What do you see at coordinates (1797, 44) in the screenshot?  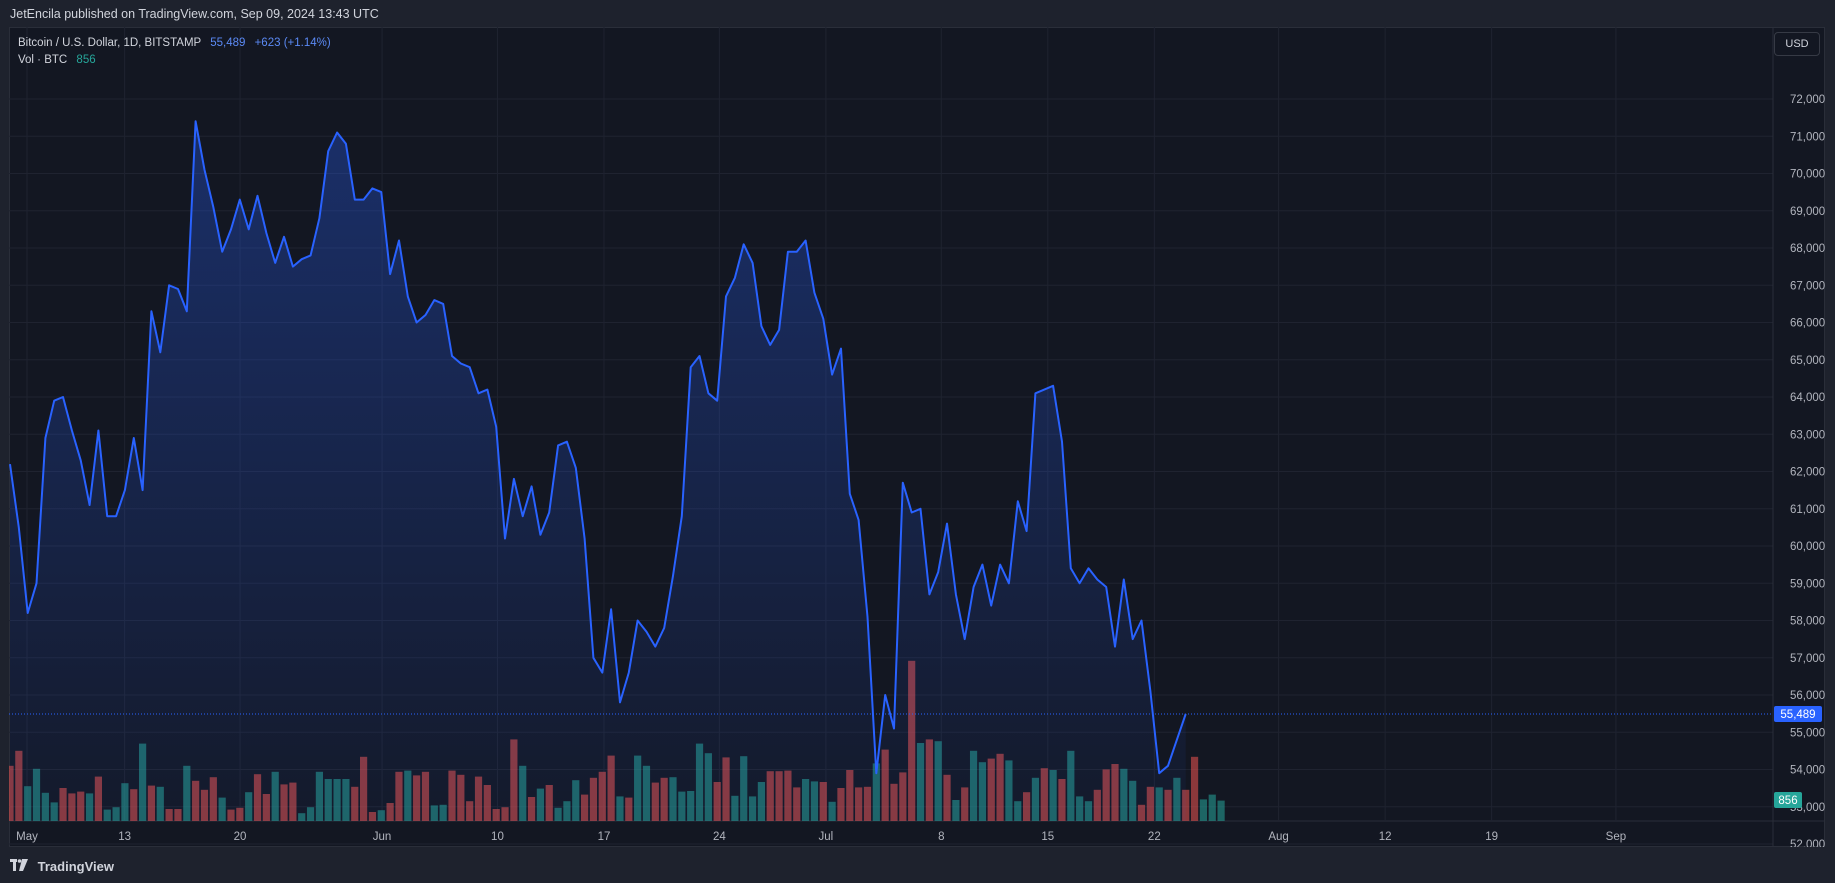 I see `currency-button: USD` at bounding box center [1797, 44].